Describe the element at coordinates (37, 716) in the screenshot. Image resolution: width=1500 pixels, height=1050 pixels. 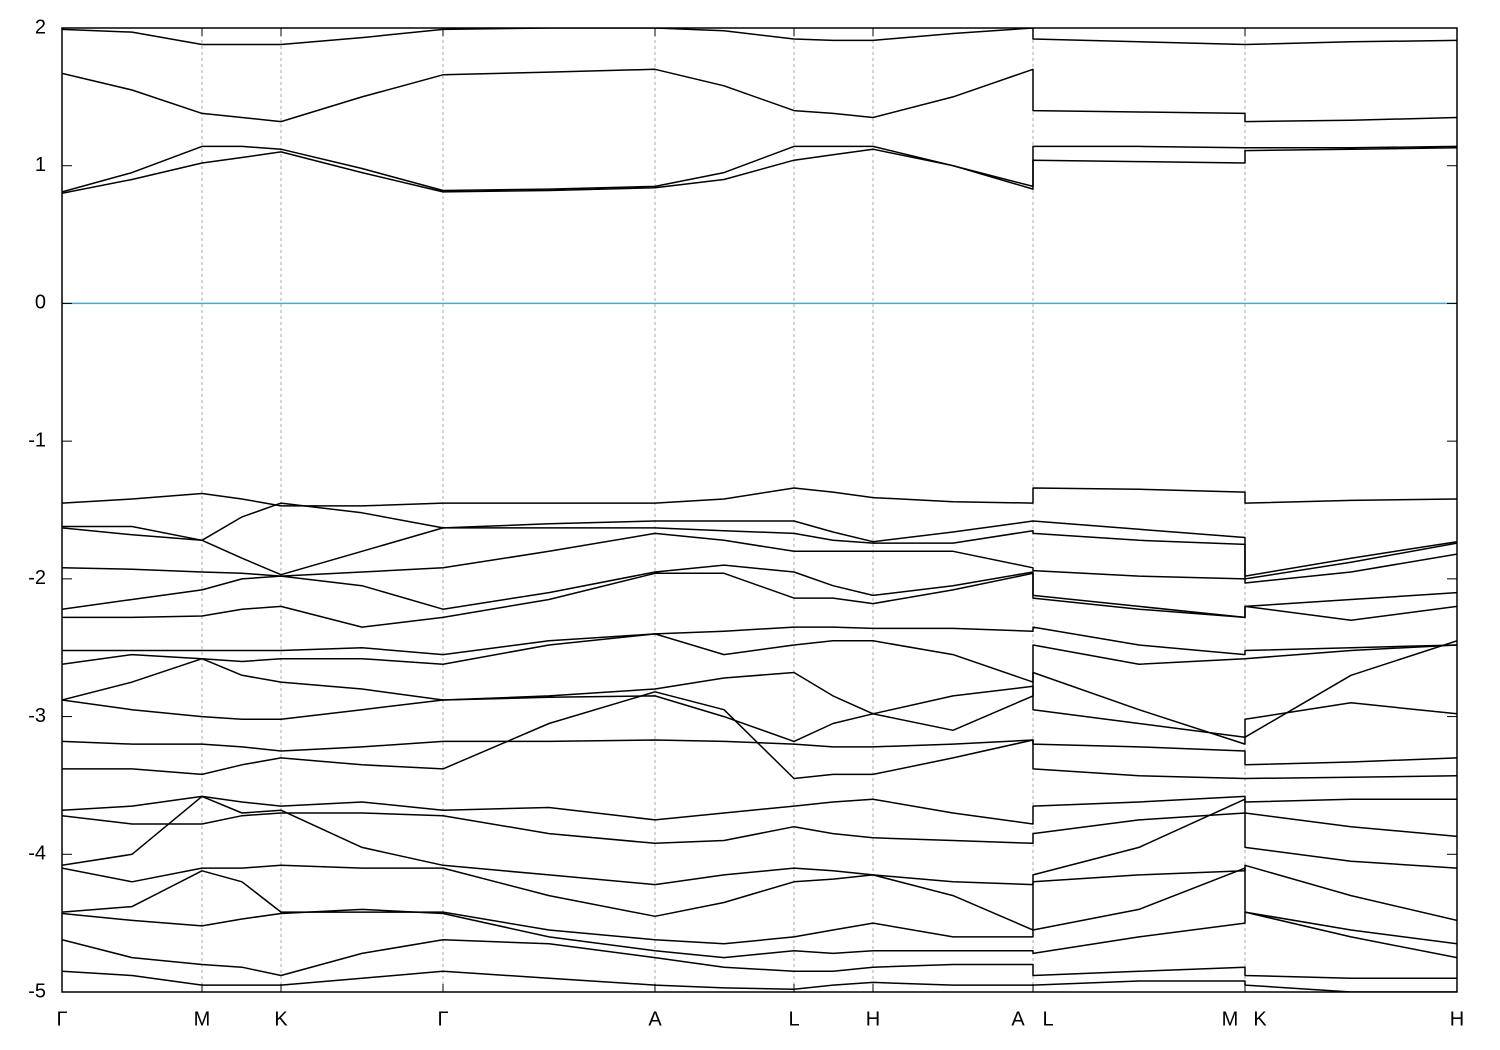
I see `y-tick-label: -3` at that location.